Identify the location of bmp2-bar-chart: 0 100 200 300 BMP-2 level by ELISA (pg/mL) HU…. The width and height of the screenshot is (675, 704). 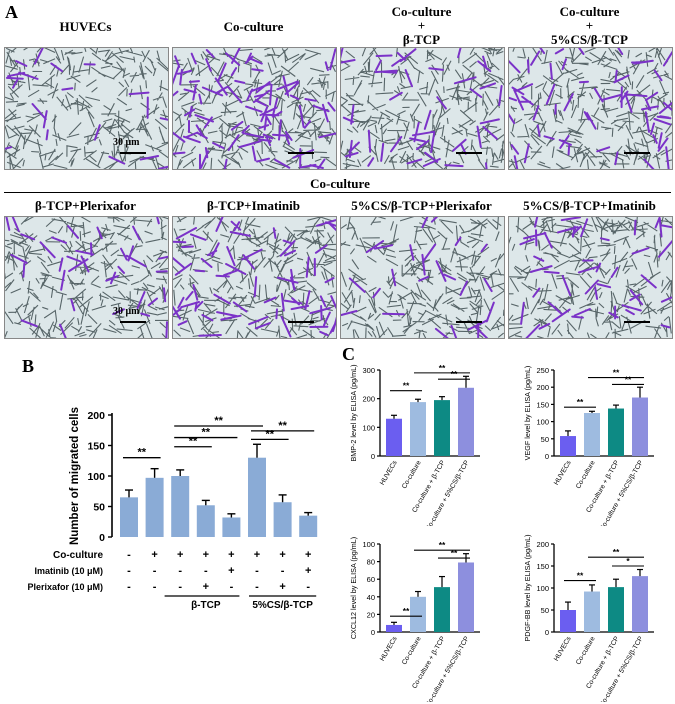
(414, 444).